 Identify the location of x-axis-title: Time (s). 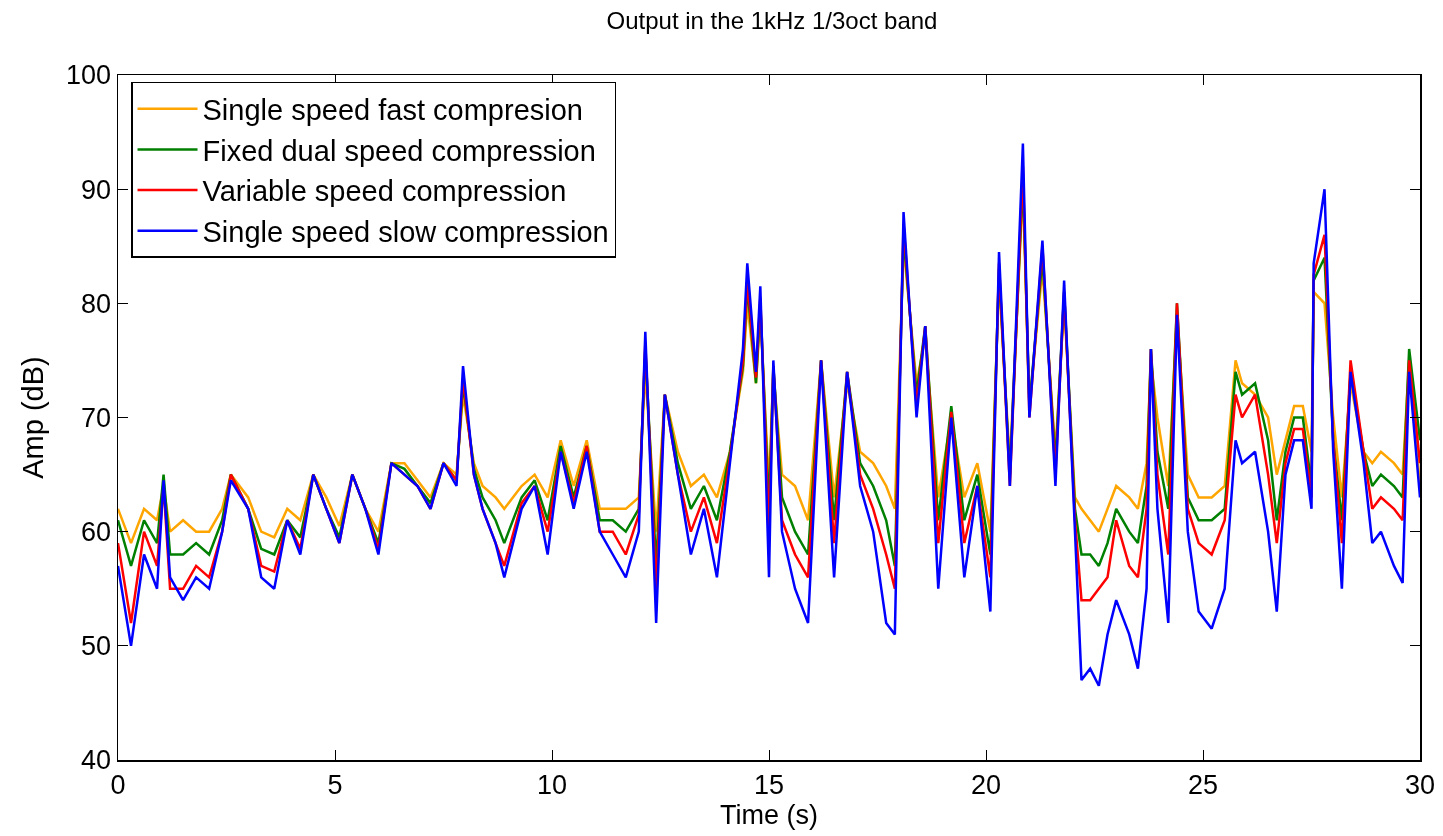
(769, 814).